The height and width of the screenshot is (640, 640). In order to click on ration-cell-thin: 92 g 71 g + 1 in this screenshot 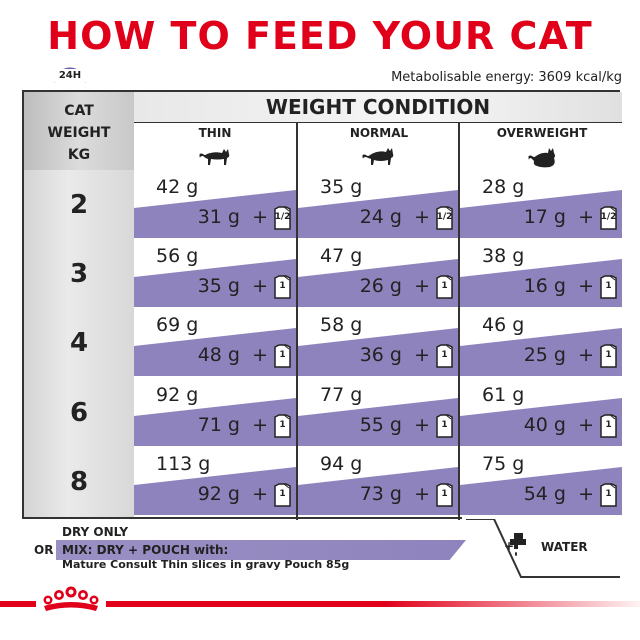, I will do `click(215, 413)`.